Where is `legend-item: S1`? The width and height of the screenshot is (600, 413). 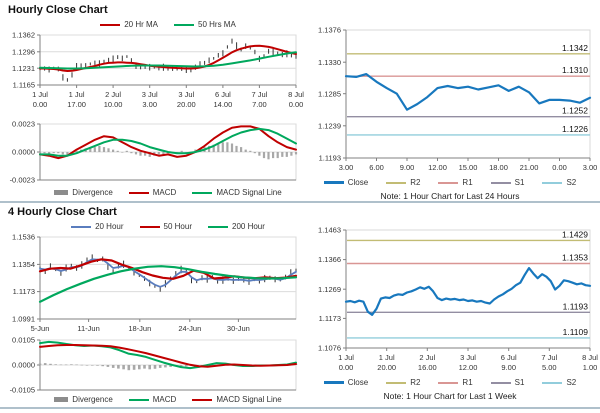 legend-item: S1 is located at coordinates (507, 382).